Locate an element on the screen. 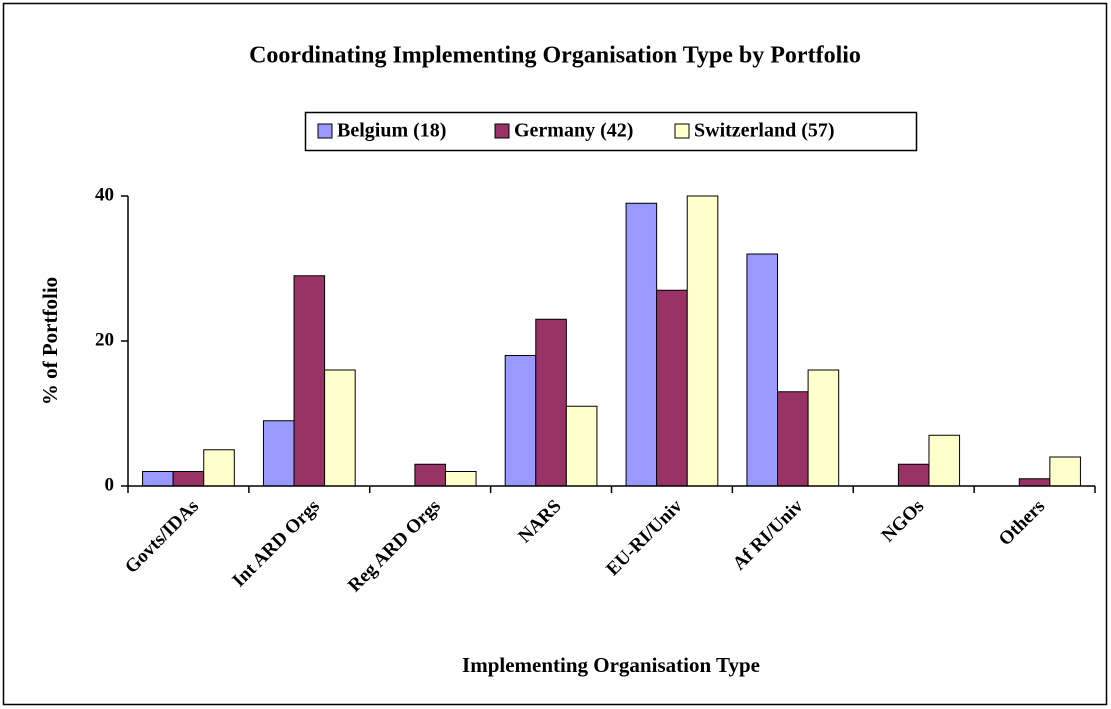 This screenshot has height=709, width=1111. legend-label: Germany (42) is located at coordinates (573, 131).